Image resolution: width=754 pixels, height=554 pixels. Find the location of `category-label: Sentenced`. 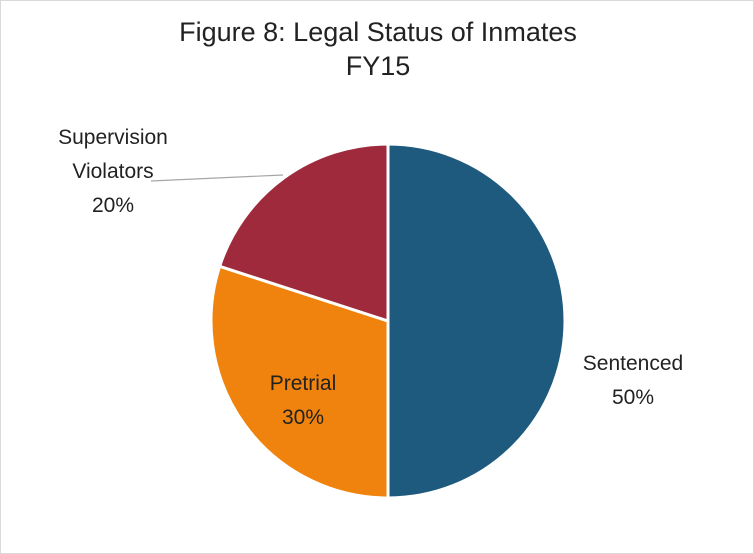

category-label: Sentenced is located at coordinates (633, 363).